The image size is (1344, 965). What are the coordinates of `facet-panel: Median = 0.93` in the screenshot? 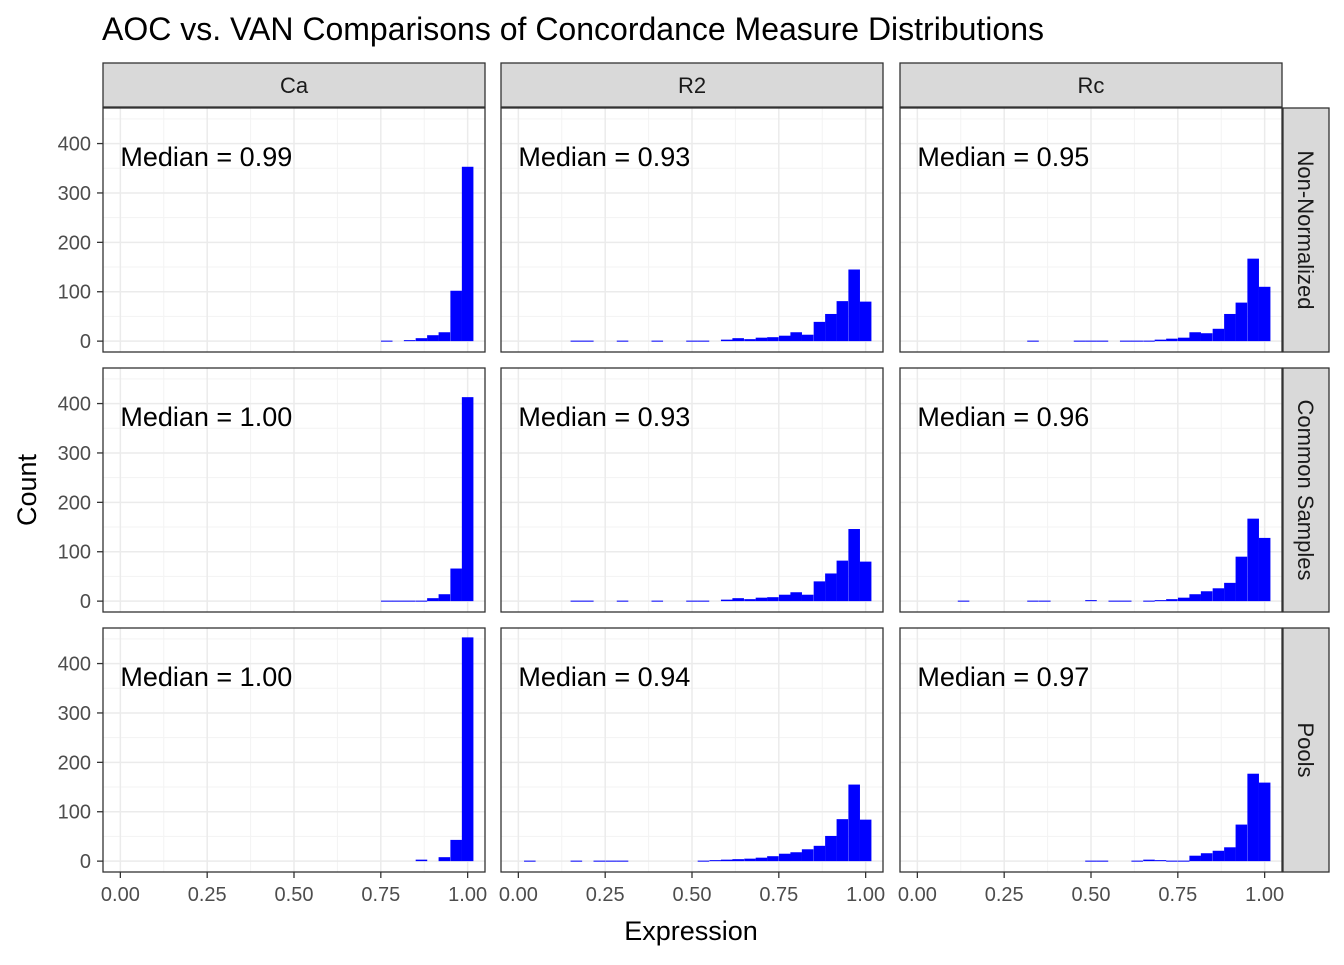 It's located at (692, 230).